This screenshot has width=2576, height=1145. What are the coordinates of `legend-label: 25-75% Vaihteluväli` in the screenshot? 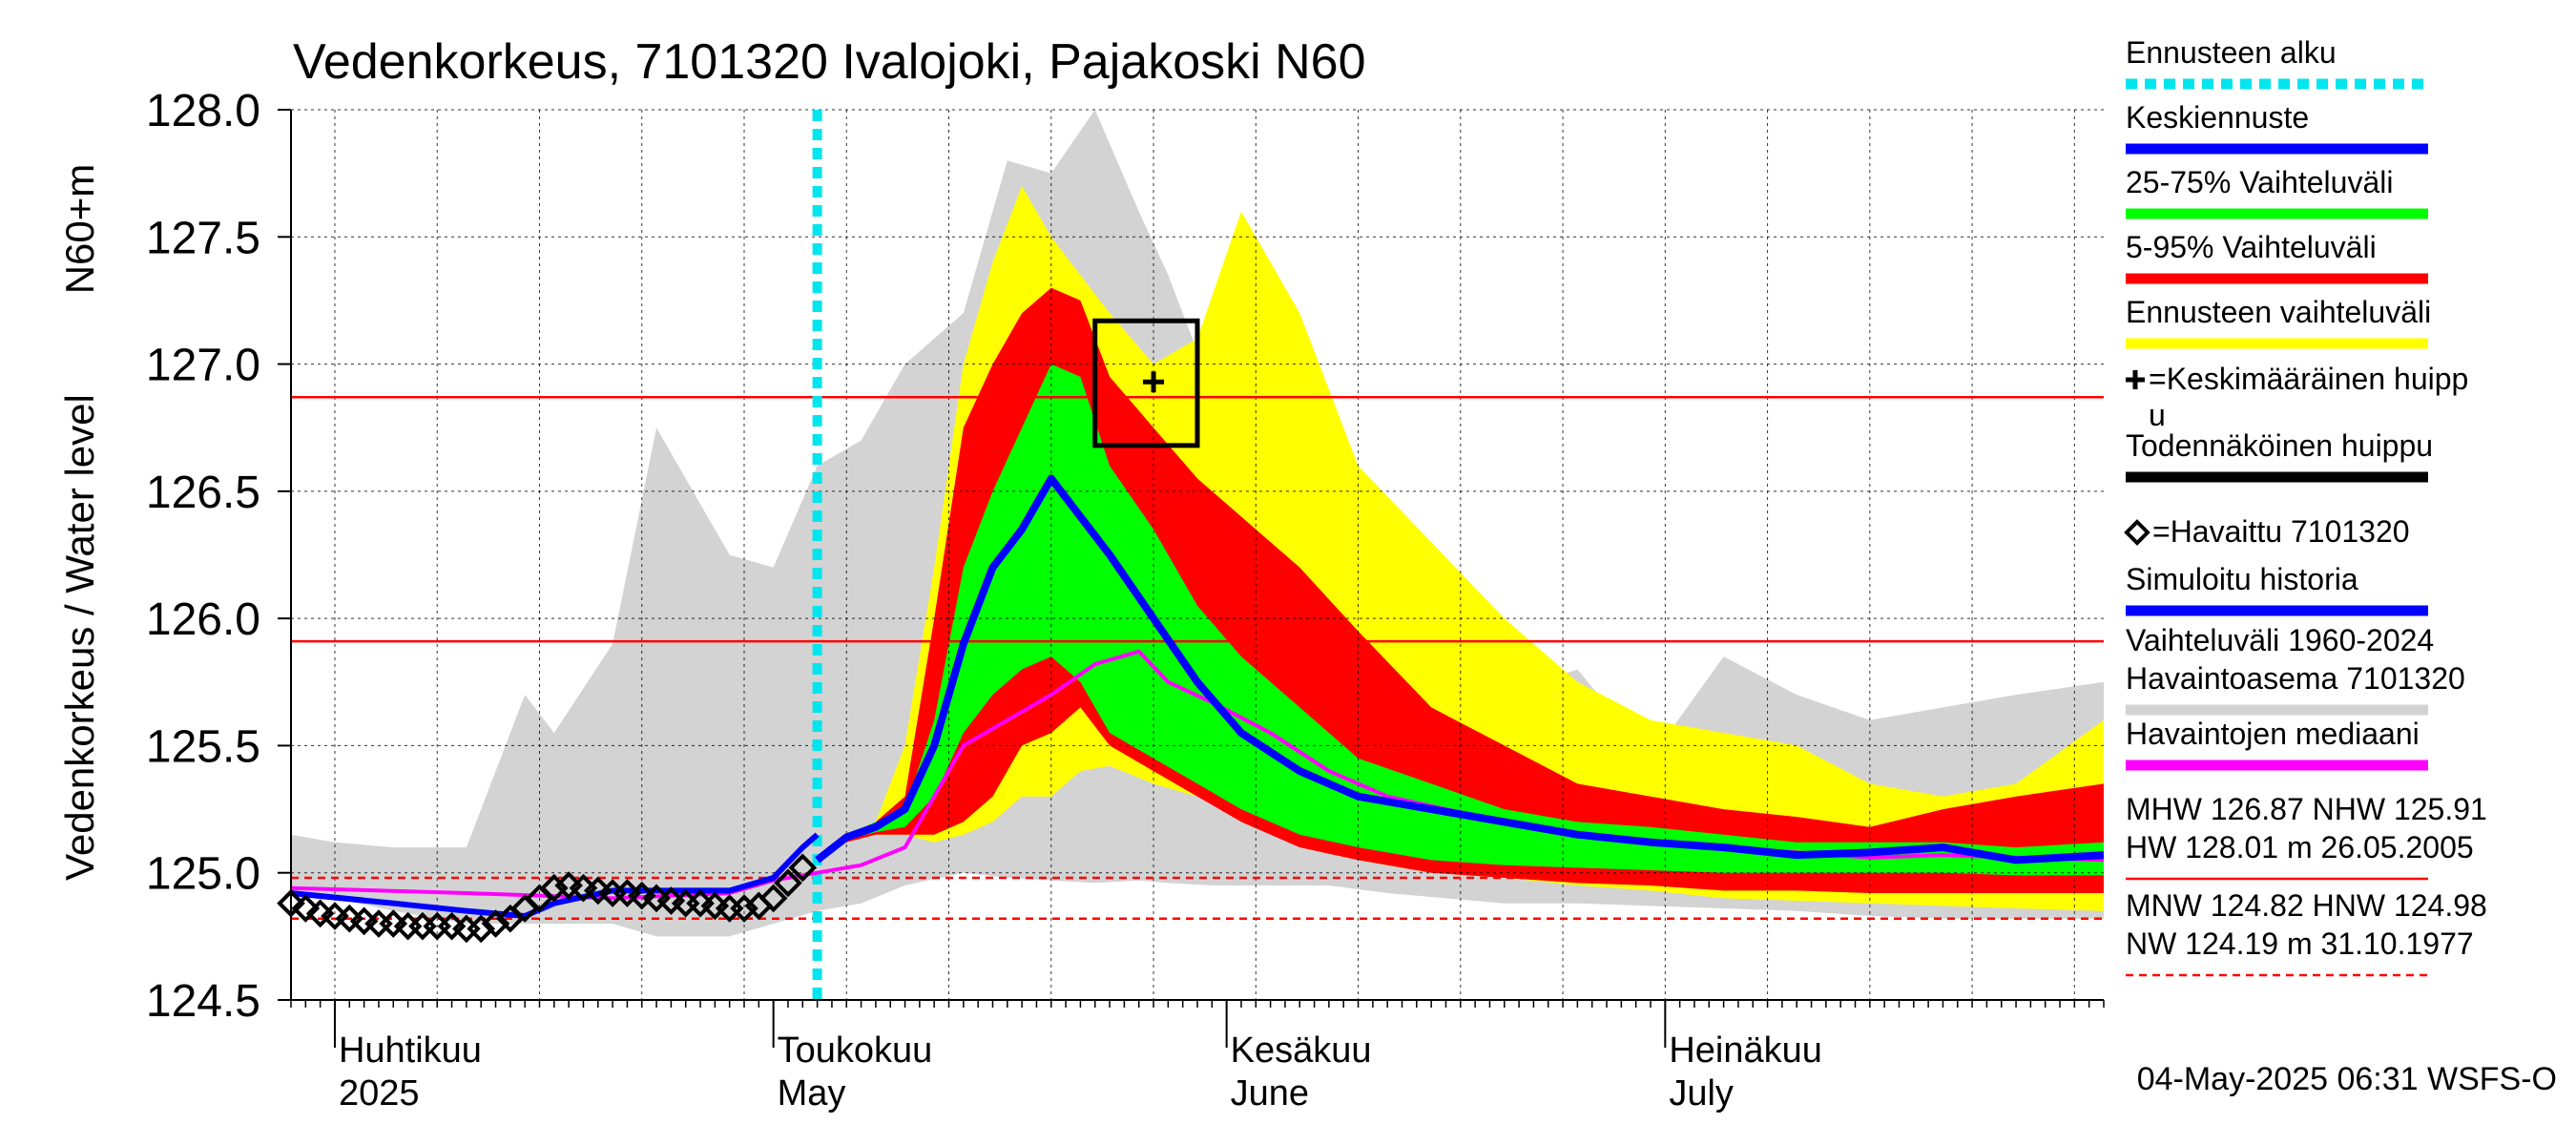 It's located at (2259, 182).